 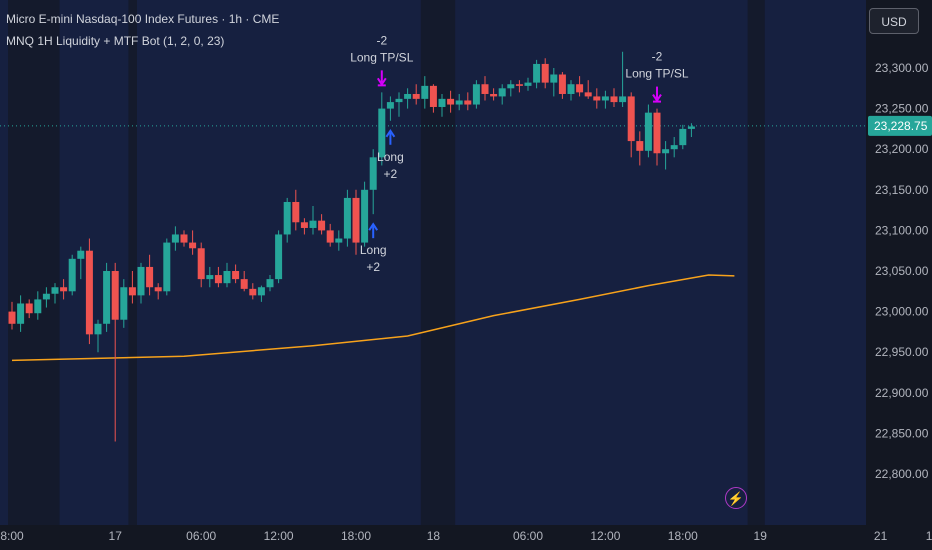 I want to click on lightning-icon: ⚡, so click(x=736, y=498).